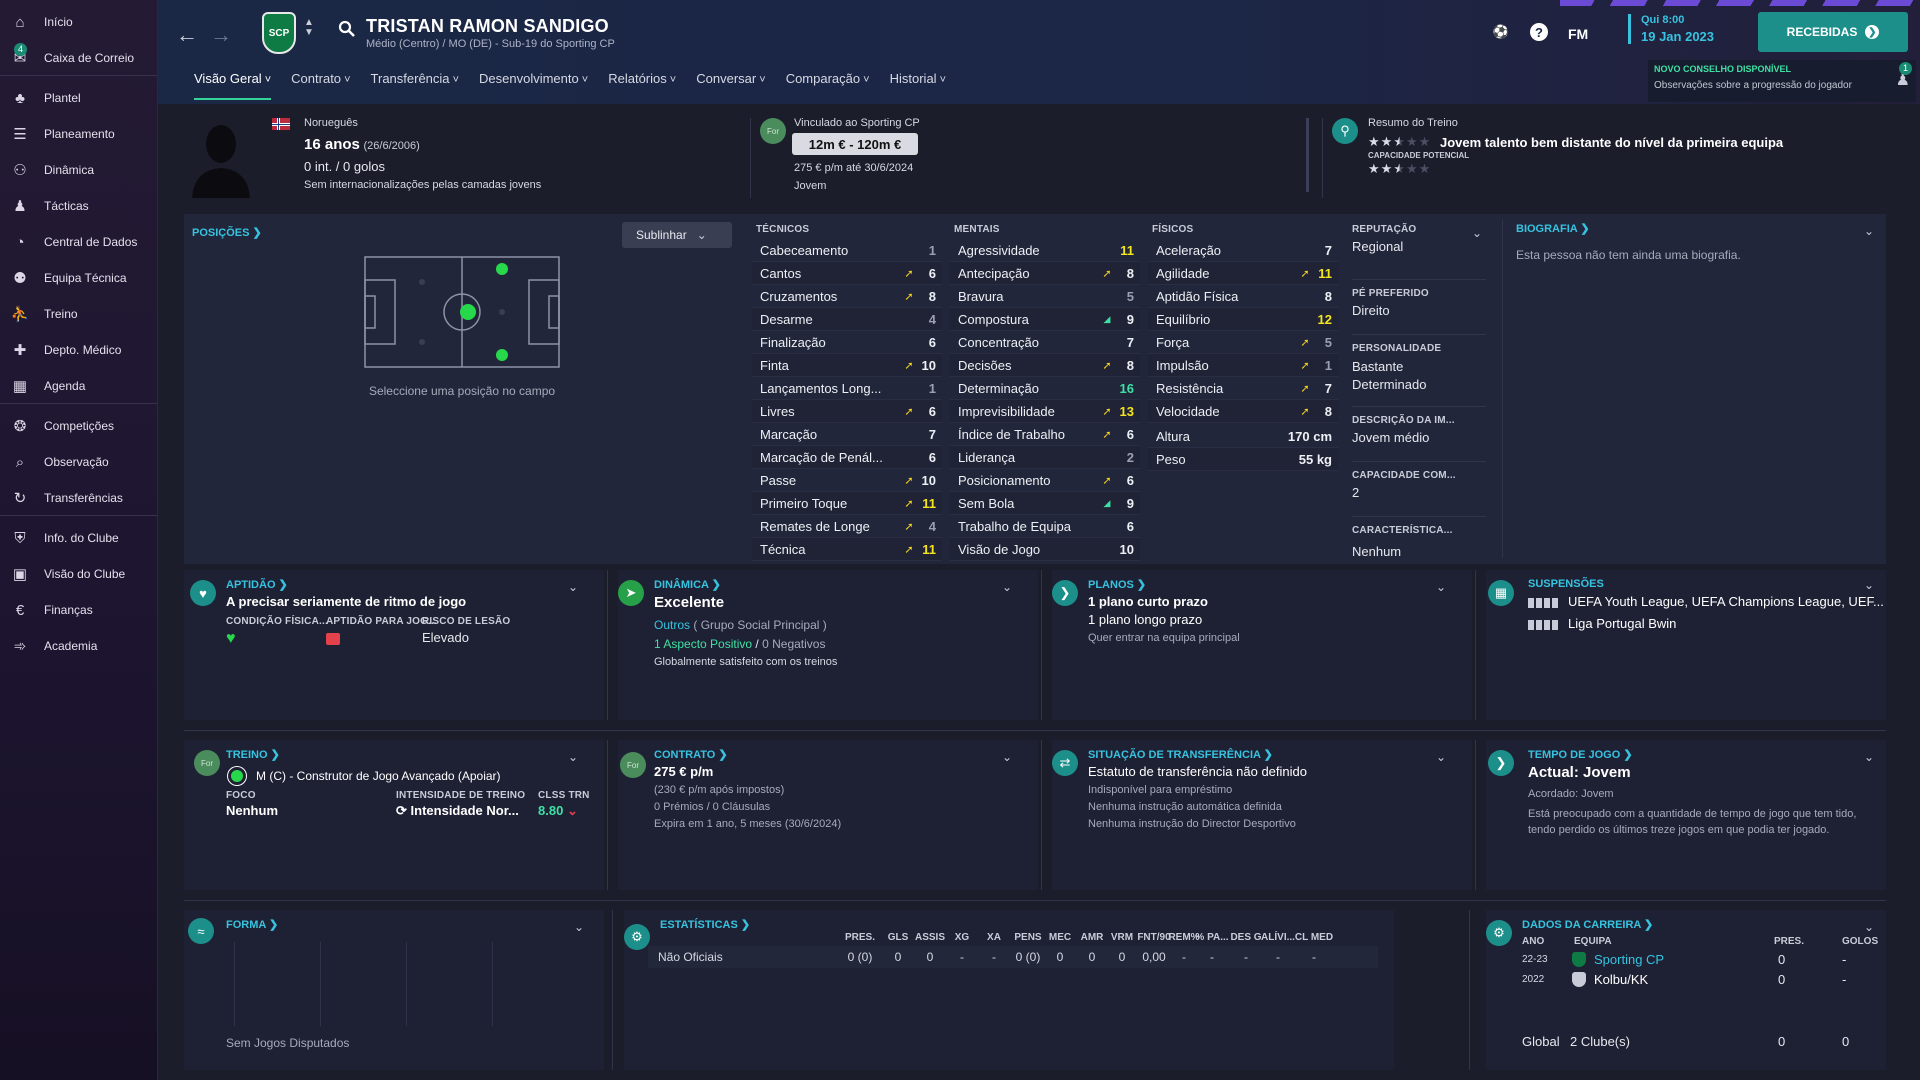  Describe the element at coordinates (1045, 411) in the screenshot. I see `attribute-row: Imprevisibilidade ➚ 13` at that location.